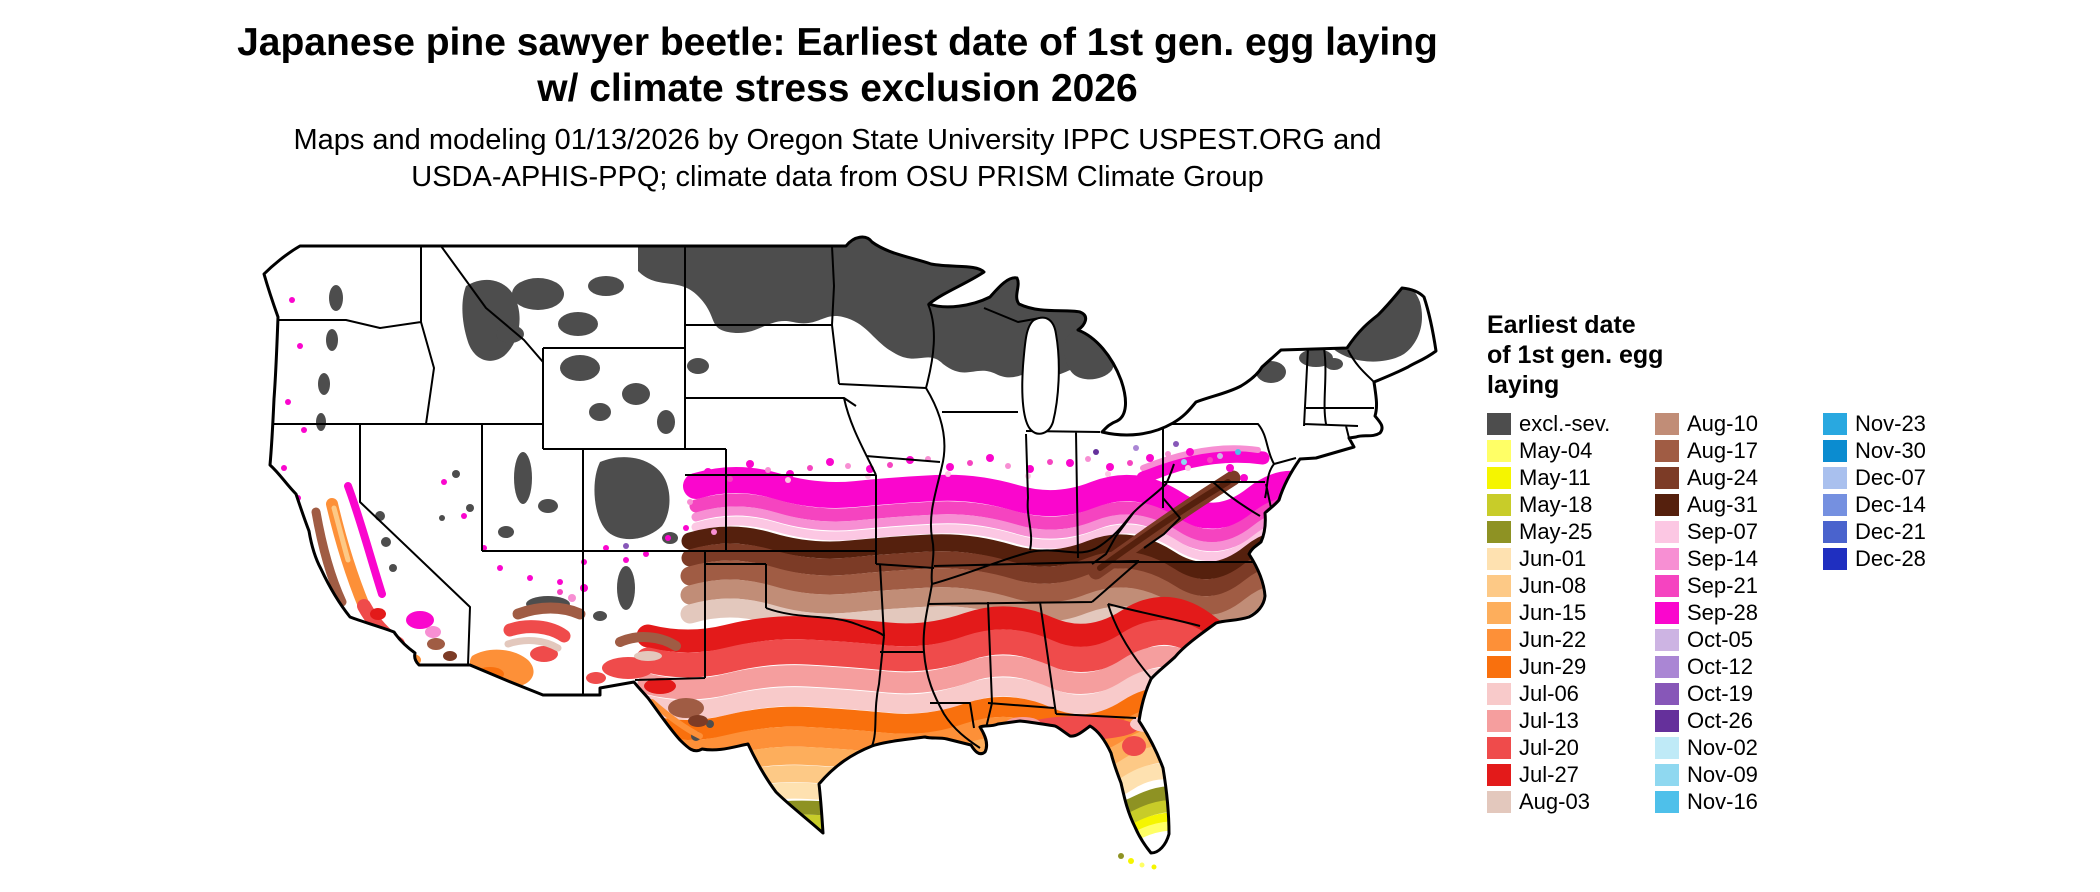  I want to click on legend-entry: Oct-19, so click(1739, 693).